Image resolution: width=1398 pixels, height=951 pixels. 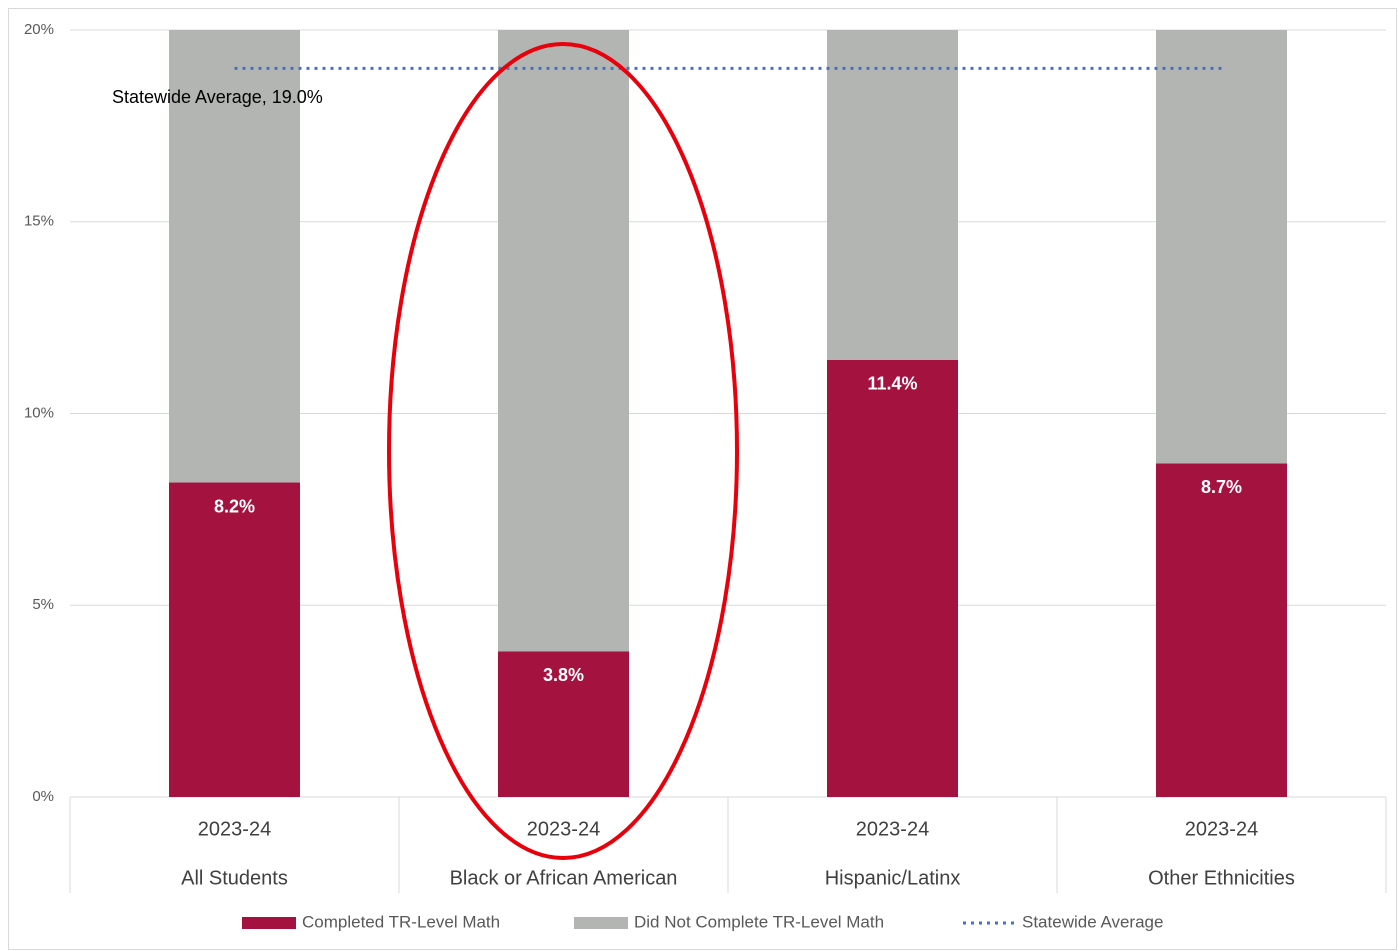 I want to click on value-label: 8.2%, so click(x=234, y=506).